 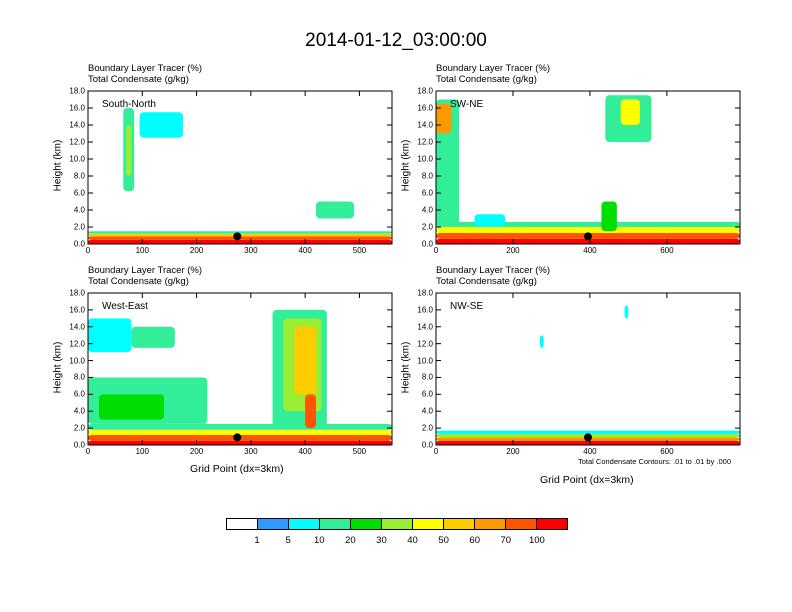 What do you see at coordinates (406, 165) in the screenshot?
I see `panel2-ylabel: Height (km)` at bounding box center [406, 165].